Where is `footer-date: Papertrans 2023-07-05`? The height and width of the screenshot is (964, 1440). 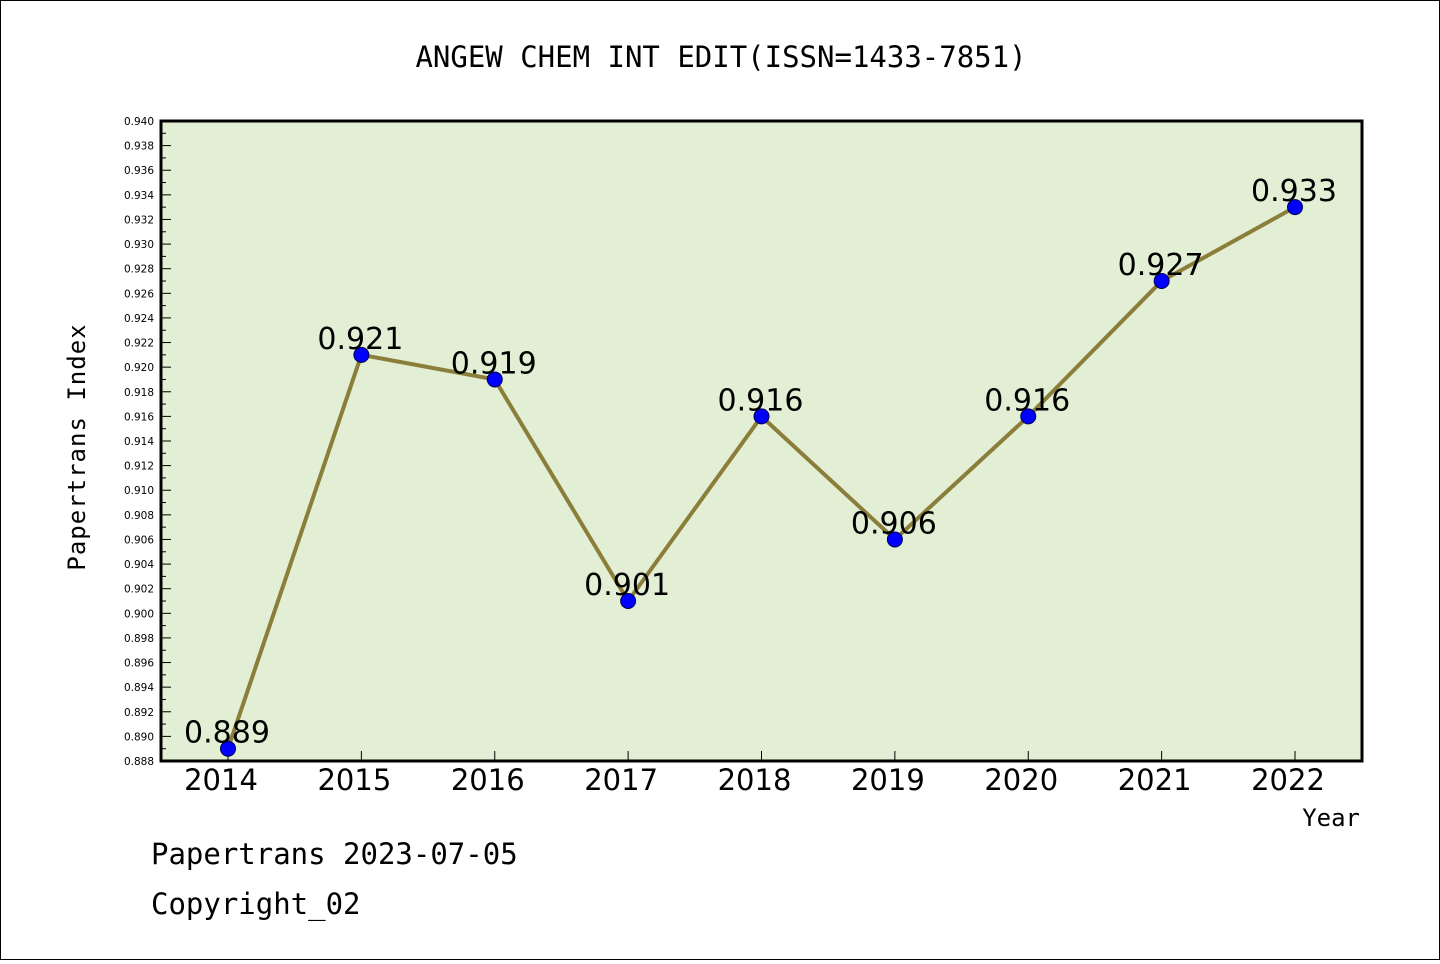
footer-date: Papertrans 2023-07-05 is located at coordinates (334, 854).